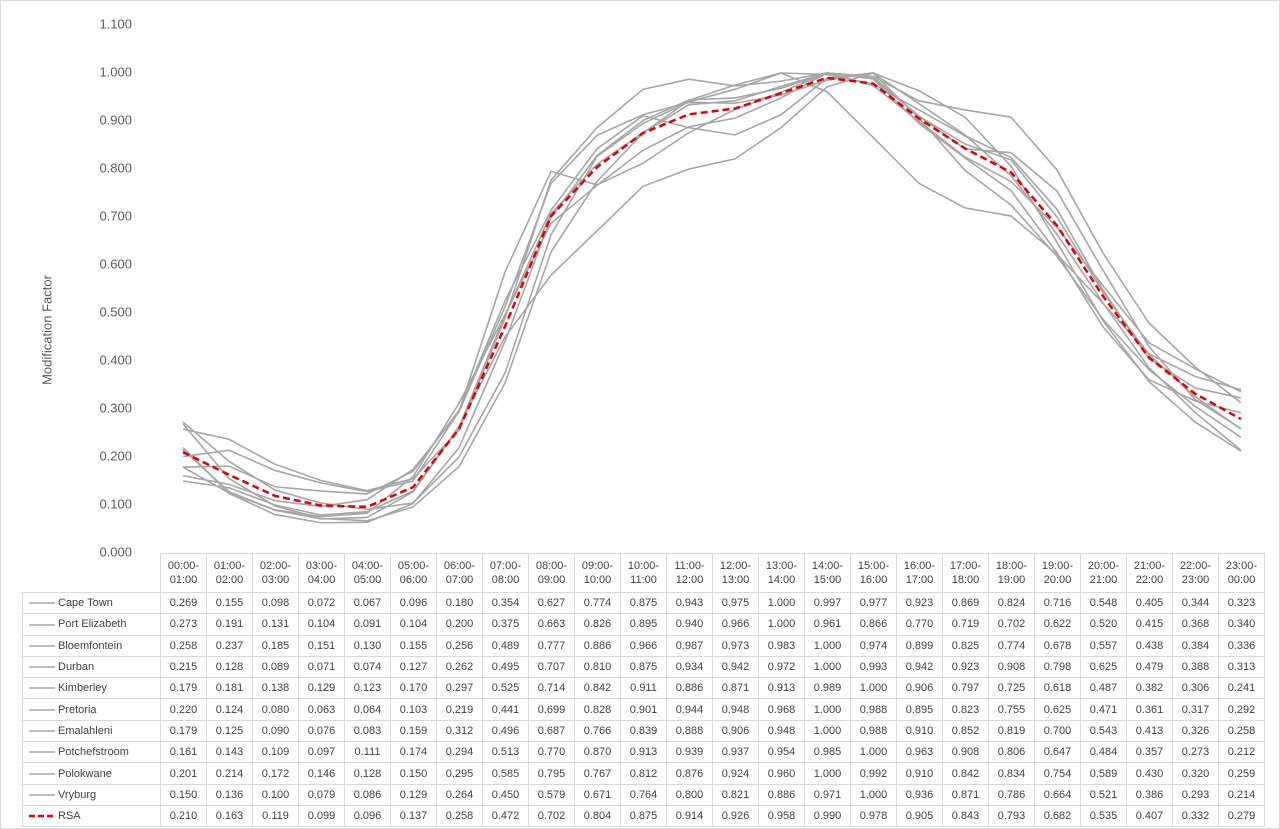 Image resolution: width=1280 pixels, height=829 pixels. Describe the element at coordinates (1057, 603) in the screenshot. I see `table-value: 0.716` at that location.